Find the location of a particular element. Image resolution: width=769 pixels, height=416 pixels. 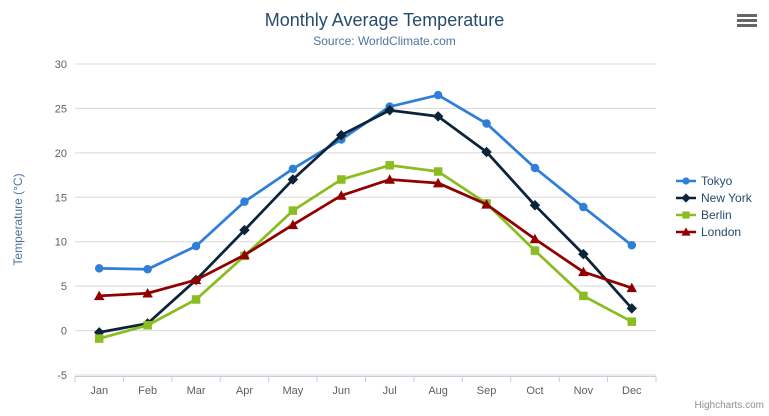

legend-marker-diamond is located at coordinates (686, 197).